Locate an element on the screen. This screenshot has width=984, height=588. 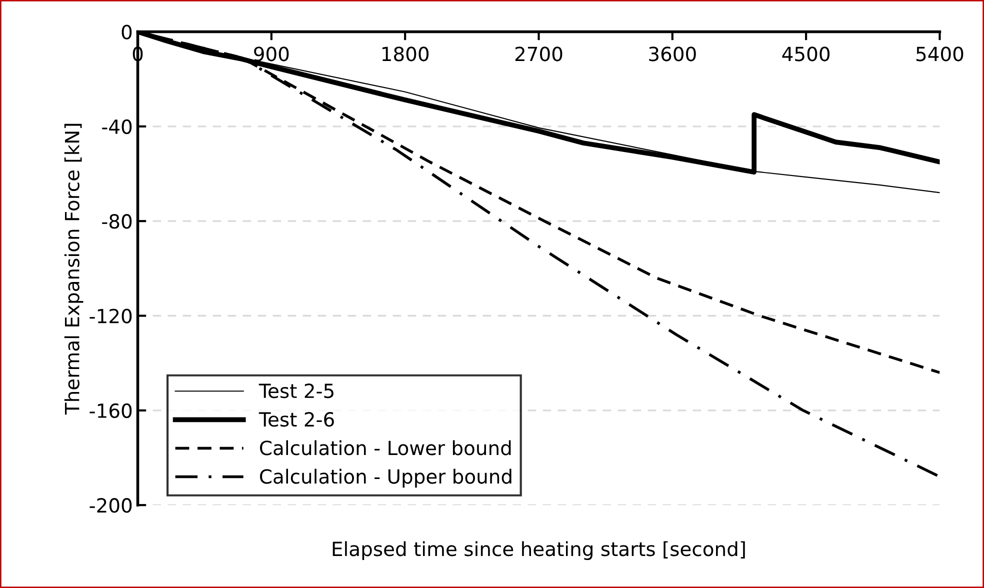
y-tick-label: -120 is located at coordinates (111, 316).